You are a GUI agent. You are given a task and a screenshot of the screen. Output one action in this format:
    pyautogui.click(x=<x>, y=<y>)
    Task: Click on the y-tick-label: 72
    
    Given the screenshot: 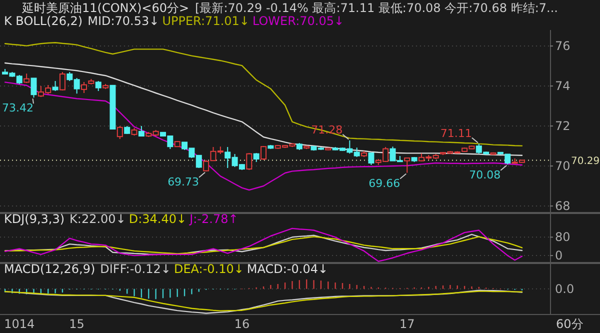 What is the action you would take?
    pyautogui.click(x=562, y=126)
    